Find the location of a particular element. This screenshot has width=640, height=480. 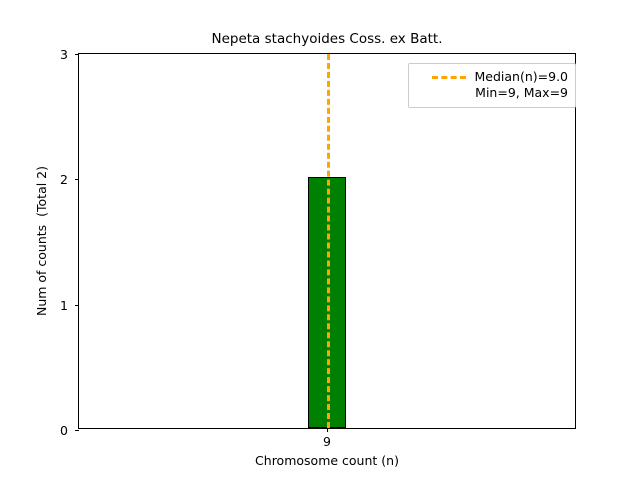

legend-label-minmax: Min=9, Max=9 is located at coordinates (521, 92).